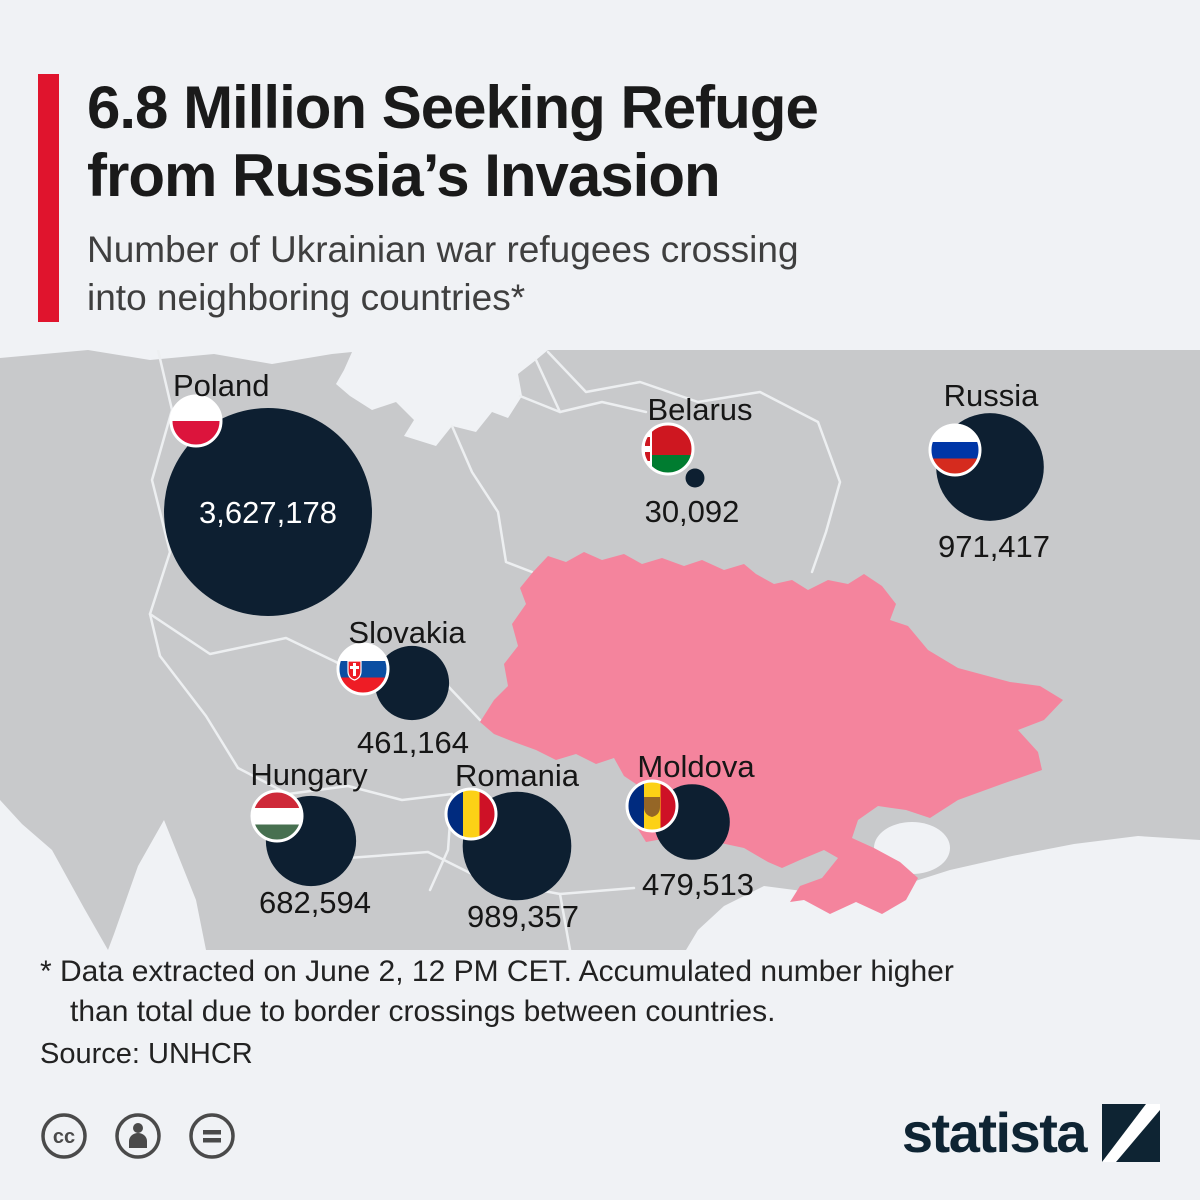 This screenshot has height=1200, width=1200. I want to click on flag-romania-icon, so click(471, 814).